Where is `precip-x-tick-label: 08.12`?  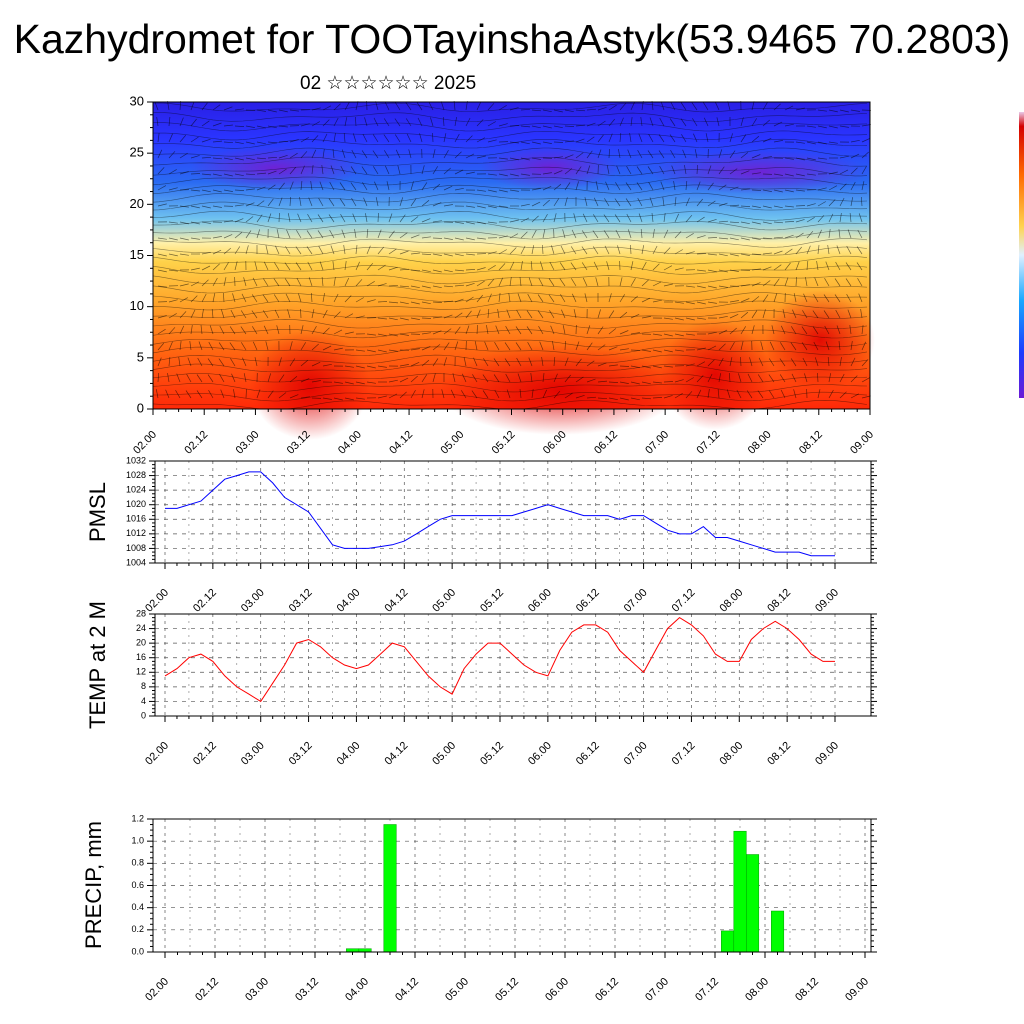 precip-x-tick-label: 08.12 is located at coordinates (807, 990).